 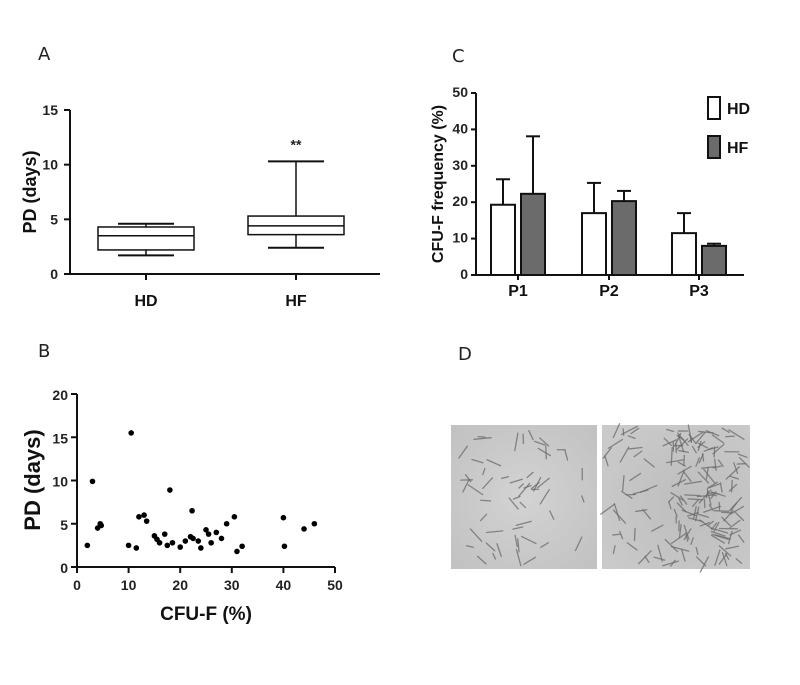 What do you see at coordinates (44, 351) in the screenshot?
I see `panel-letter-b: B` at bounding box center [44, 351].